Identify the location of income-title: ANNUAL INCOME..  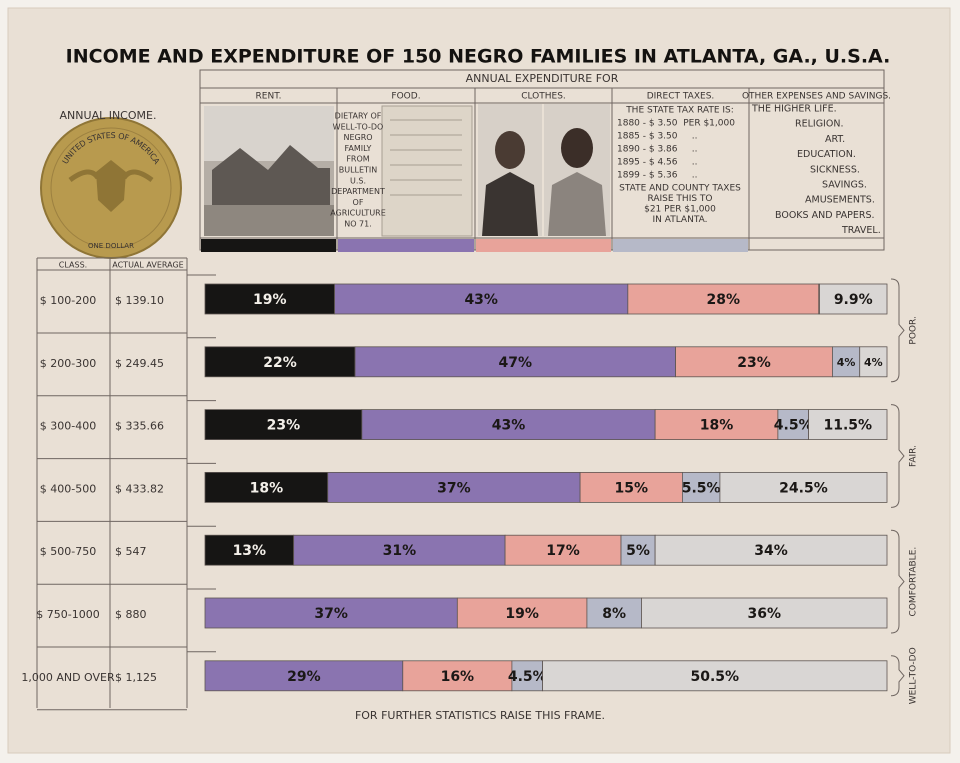
(108, 115).